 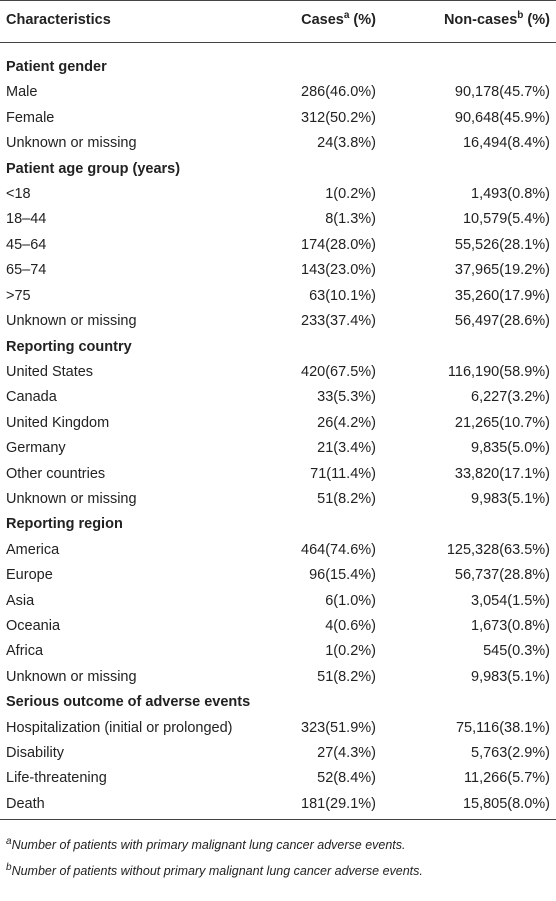 I want to click on row-value: 11,266(5.7%), so click(x=507, y=778).